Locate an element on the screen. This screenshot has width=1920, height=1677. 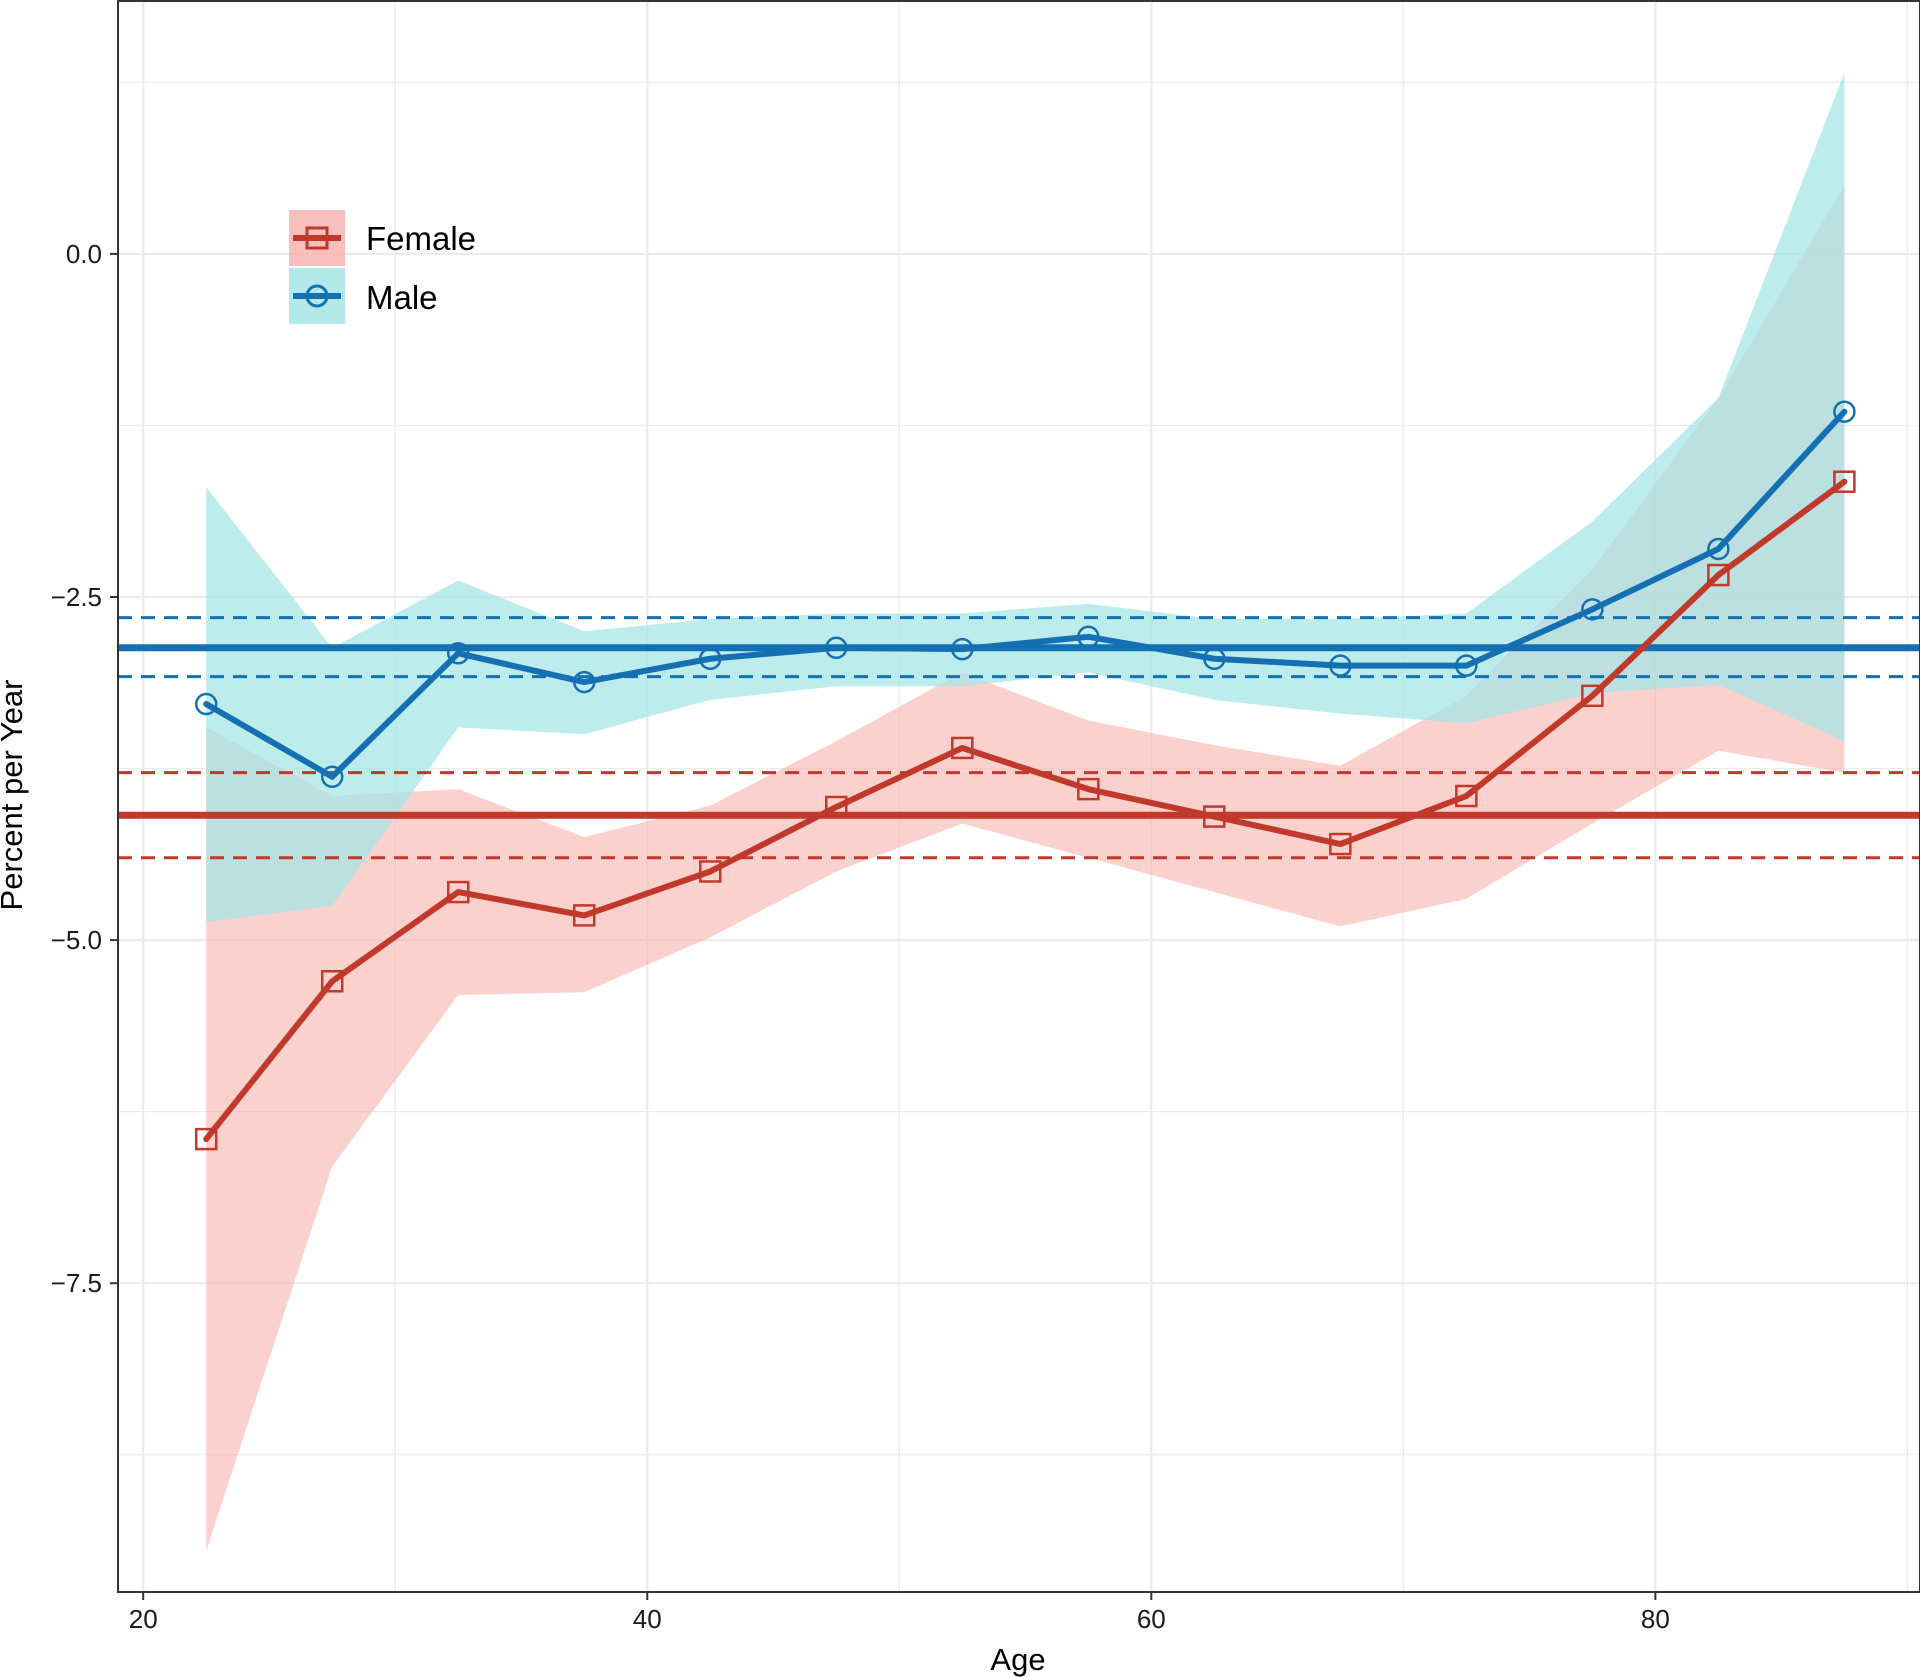
legend-marker-female is located at coordinates (317, 238).